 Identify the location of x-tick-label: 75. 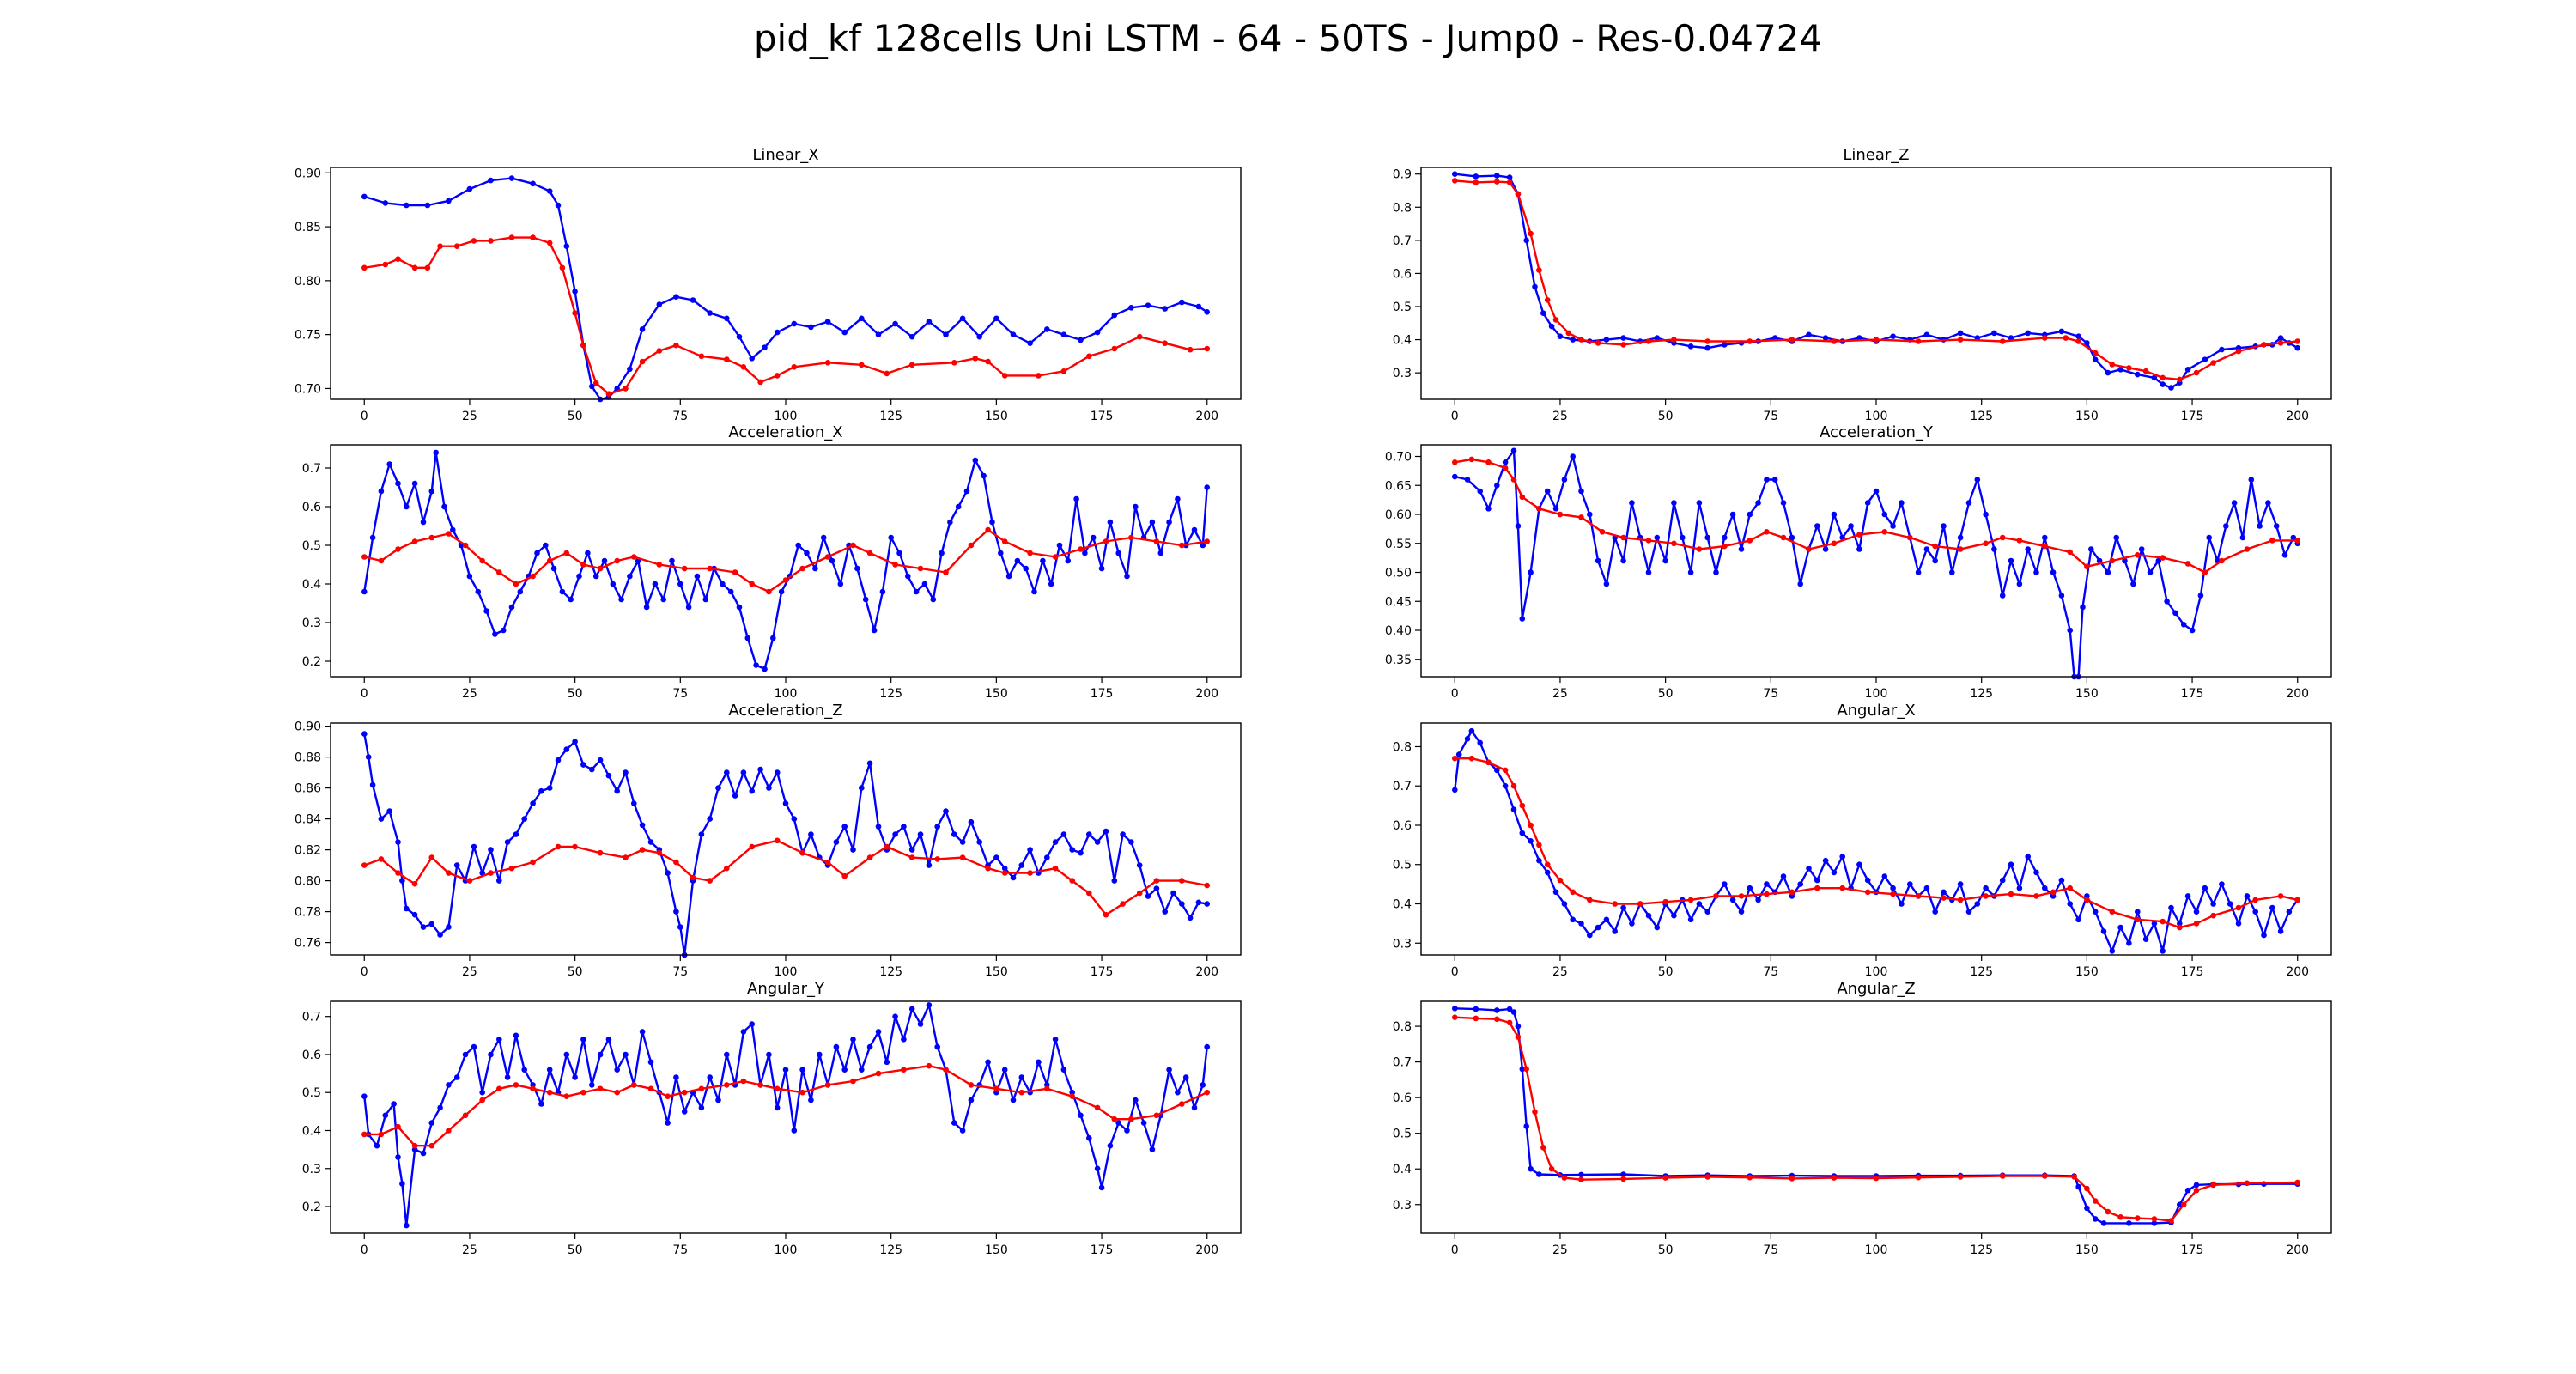
(680, 694).